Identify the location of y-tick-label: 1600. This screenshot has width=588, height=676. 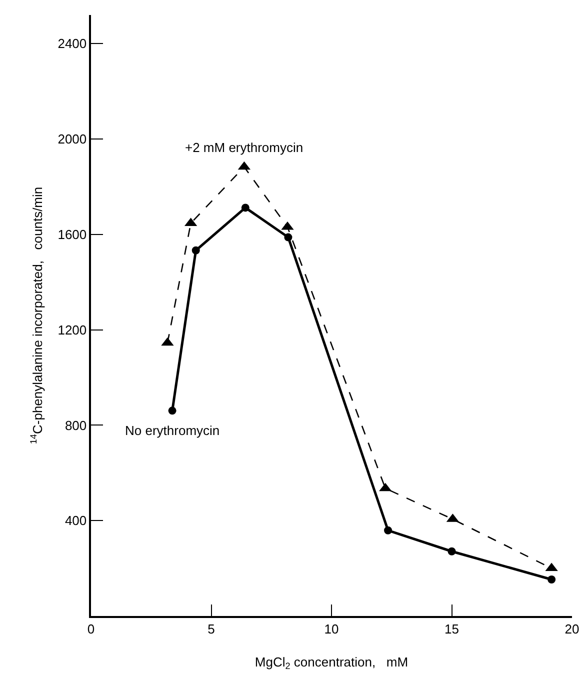
(72, 234).